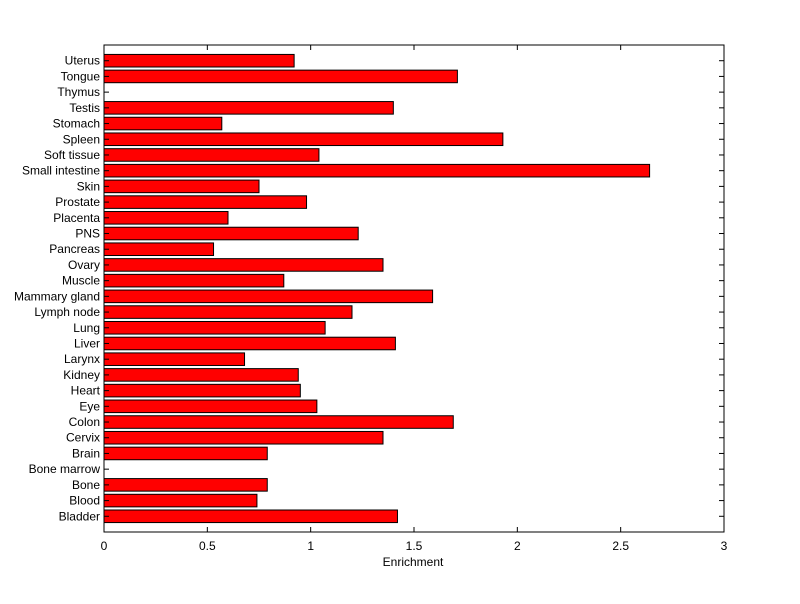  Describe the element at coordinates (228, 312) in the screenshot. I see `bar-lymph-node` at that location.